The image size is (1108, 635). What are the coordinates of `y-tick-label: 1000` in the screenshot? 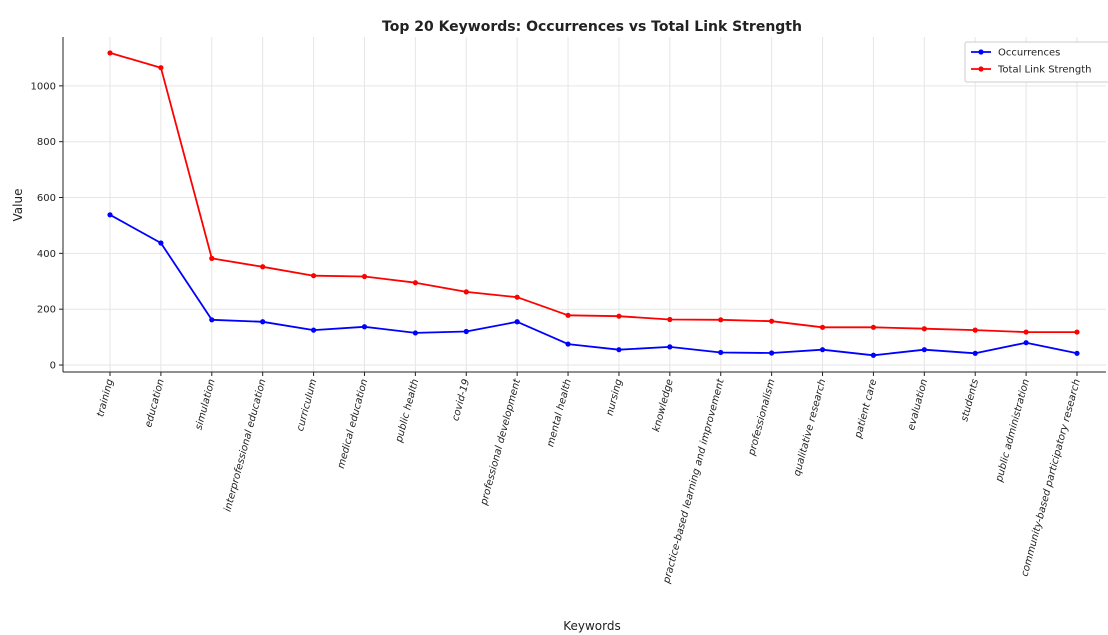 It's located at (43, 86).